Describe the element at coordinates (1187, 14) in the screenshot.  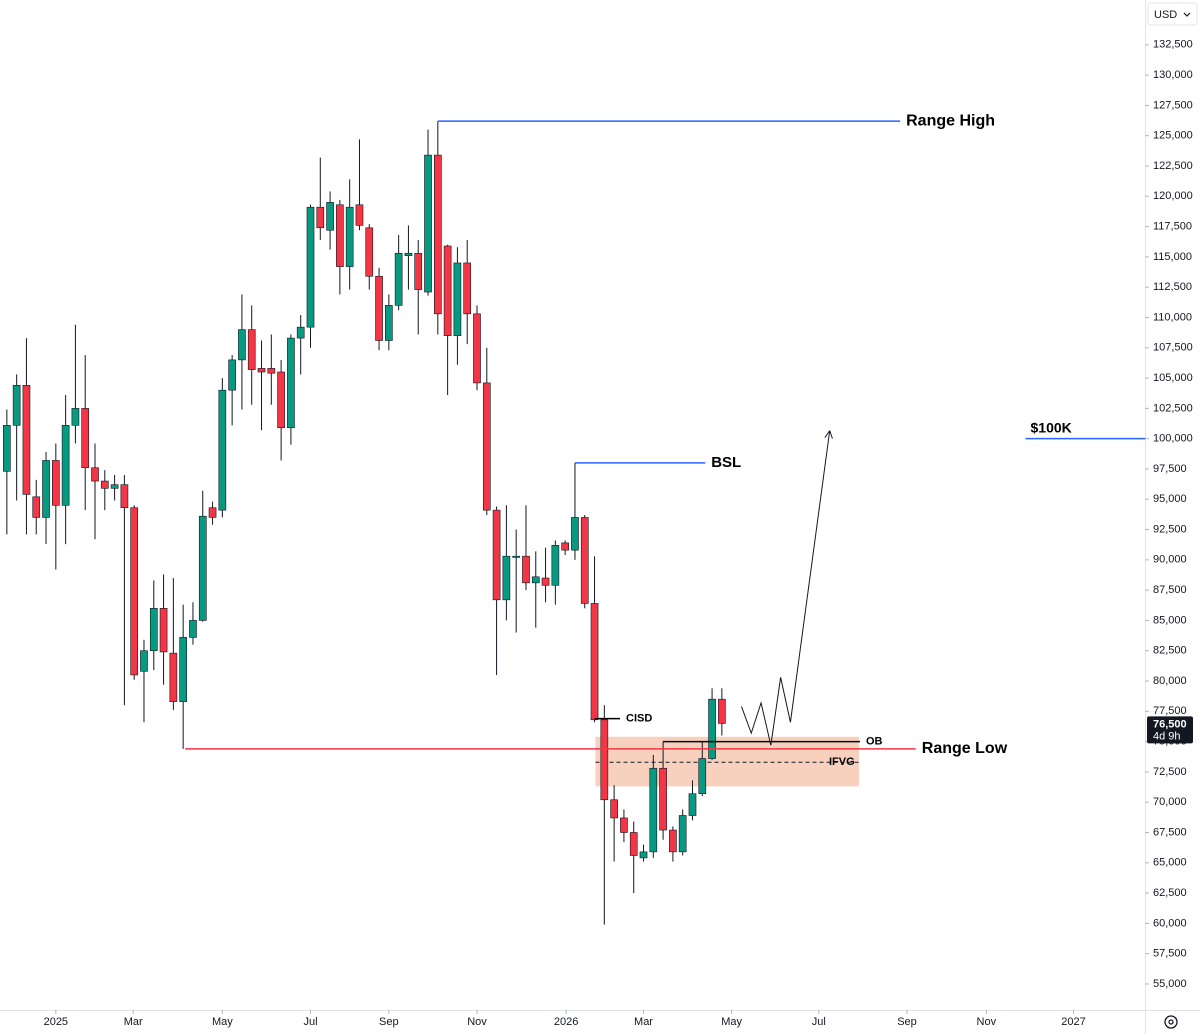
I see `chevron` at that location.